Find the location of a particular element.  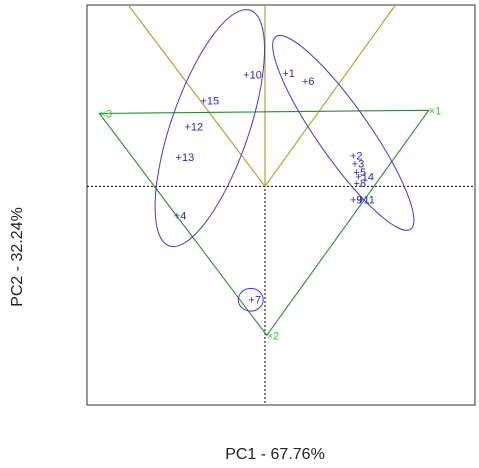

point-label: +2 is located at coordinates (356, 157).